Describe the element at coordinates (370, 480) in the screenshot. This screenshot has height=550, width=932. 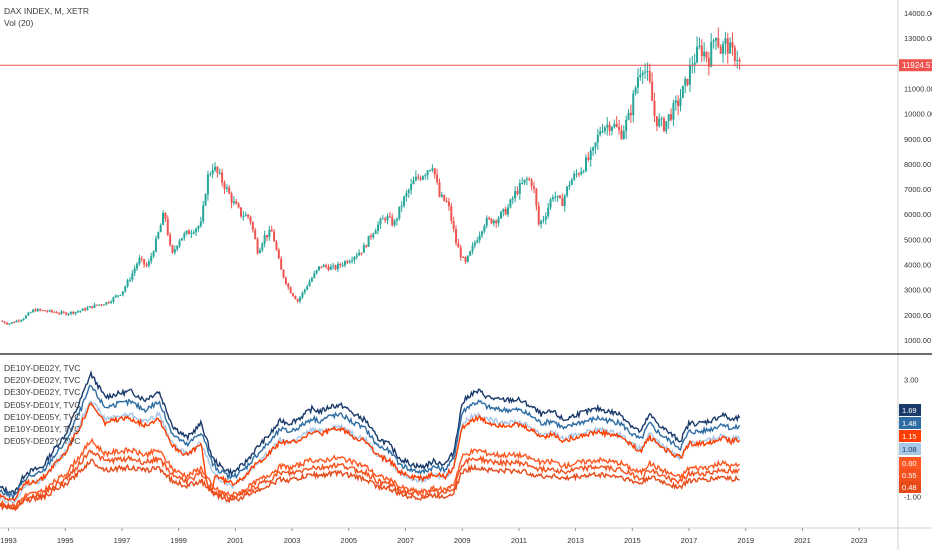
I see `spread-line` at that location.